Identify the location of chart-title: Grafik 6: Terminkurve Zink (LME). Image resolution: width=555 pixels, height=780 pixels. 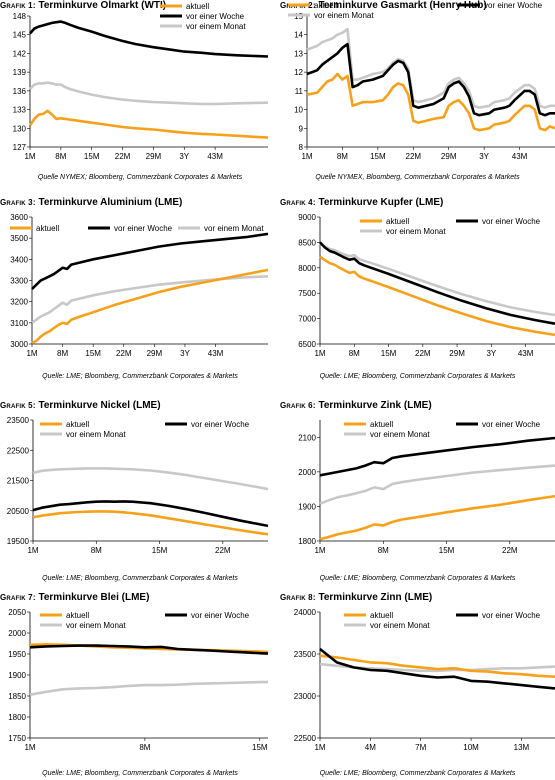
(356, 405).